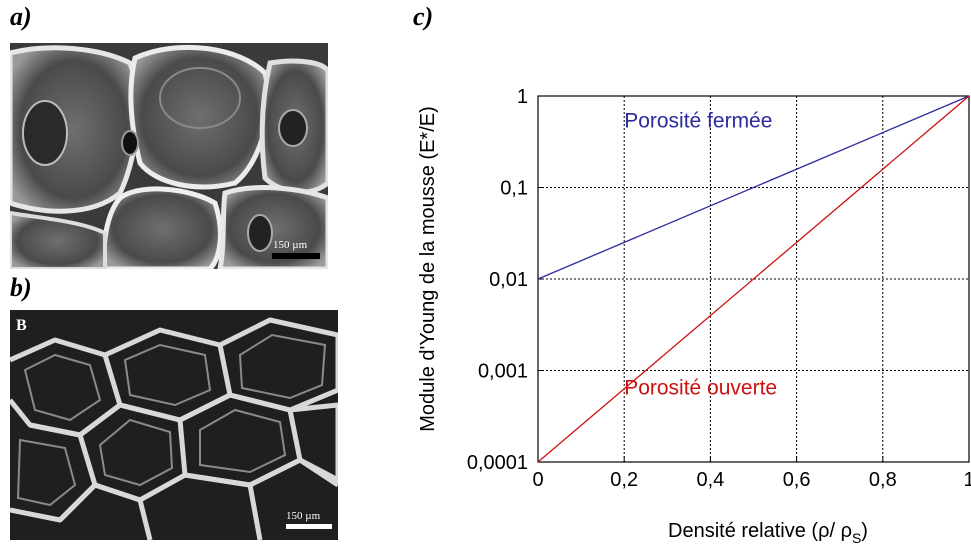 This screenshot has height=551, width=971. Describe the element at coordinates (967, 480) in the screenshot. I see `x-tick-label: 1` at that location.